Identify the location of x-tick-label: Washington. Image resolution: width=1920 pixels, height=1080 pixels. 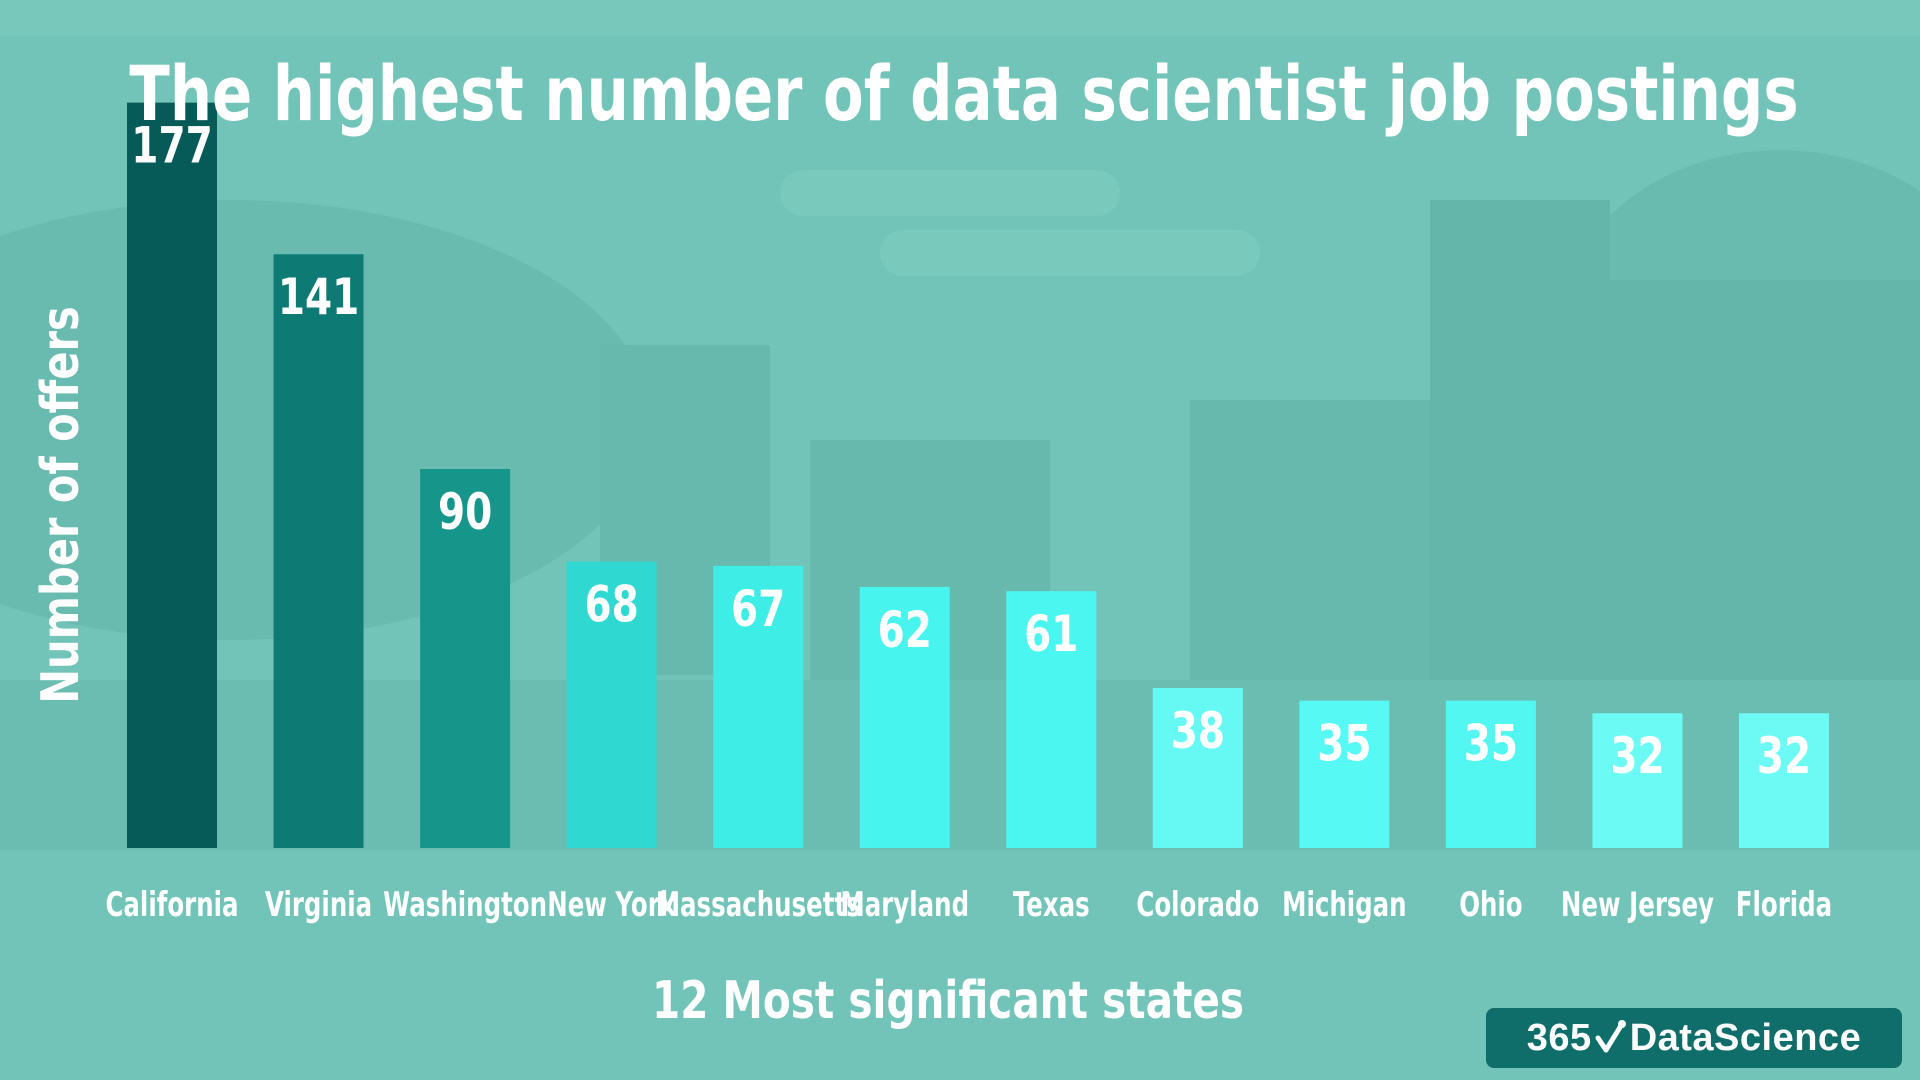
(465, 904).